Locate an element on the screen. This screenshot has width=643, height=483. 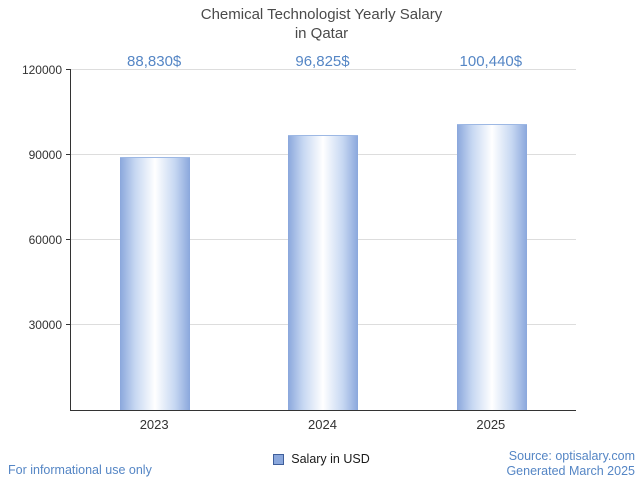
x-axis-labels: 2023 2024 2025 is located at coordinates (322, 424).